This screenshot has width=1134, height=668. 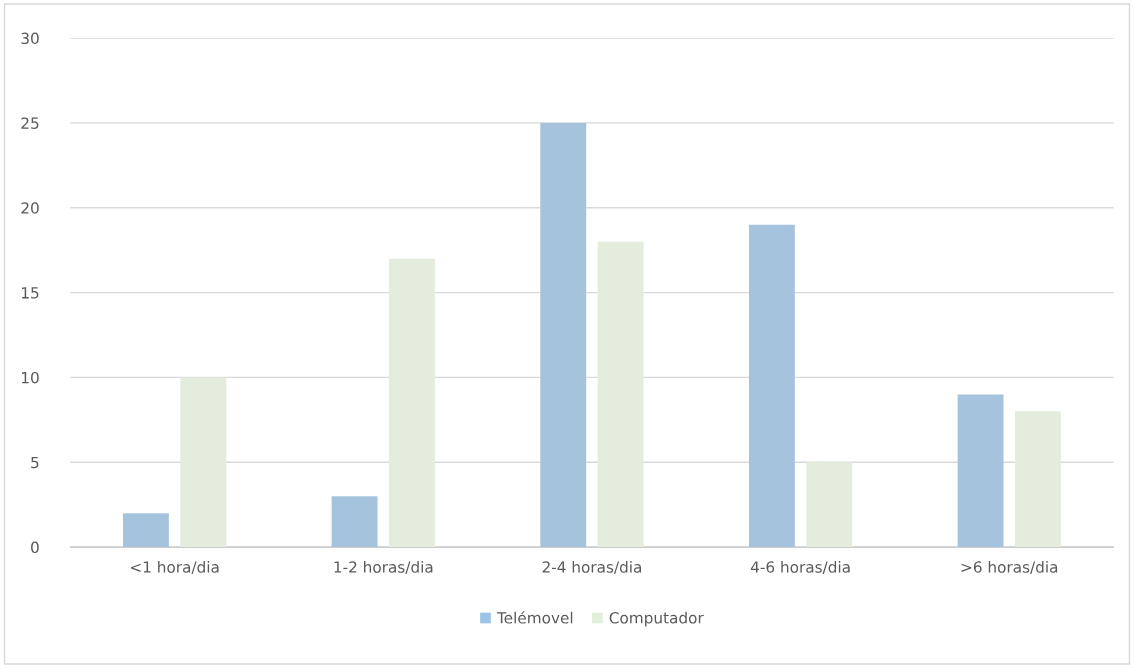 I want to click on y-tick-label: 5, so click(x=35, y=462).